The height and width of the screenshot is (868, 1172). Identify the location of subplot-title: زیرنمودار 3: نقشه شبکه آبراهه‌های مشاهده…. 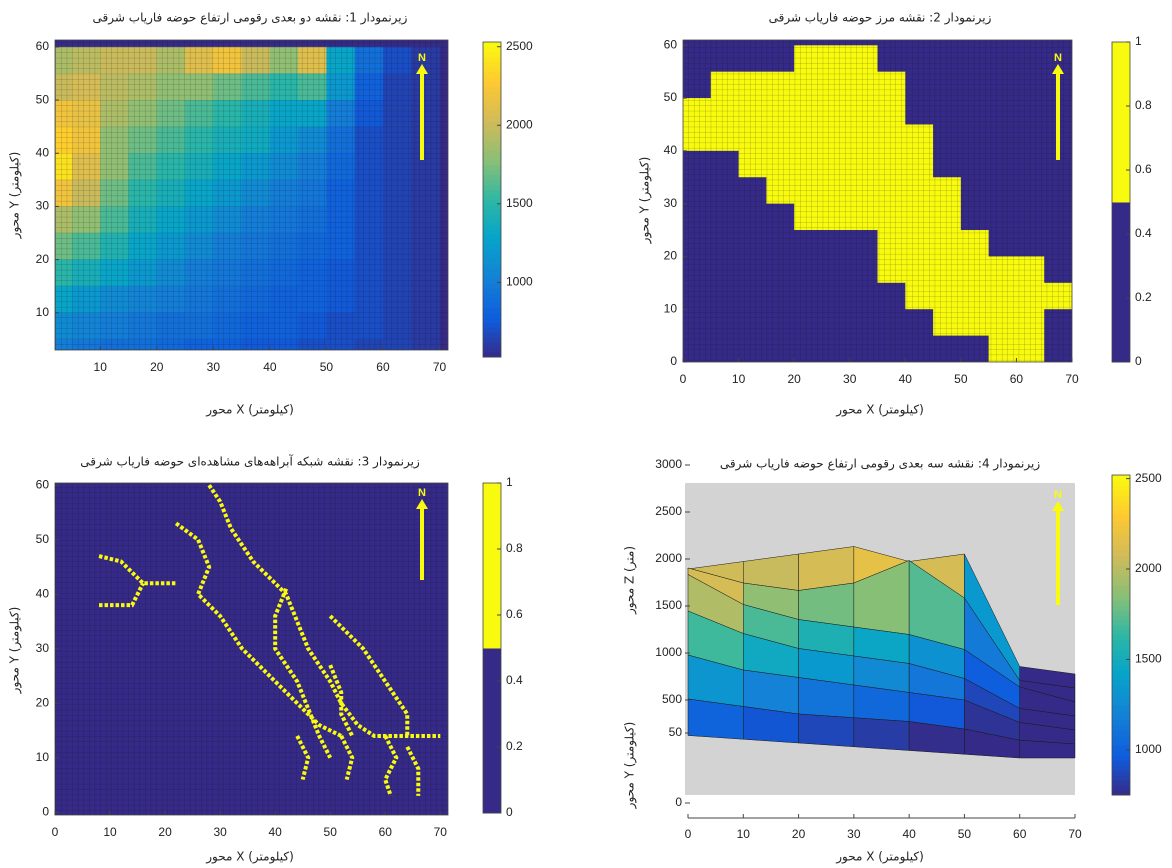
(250, 462).